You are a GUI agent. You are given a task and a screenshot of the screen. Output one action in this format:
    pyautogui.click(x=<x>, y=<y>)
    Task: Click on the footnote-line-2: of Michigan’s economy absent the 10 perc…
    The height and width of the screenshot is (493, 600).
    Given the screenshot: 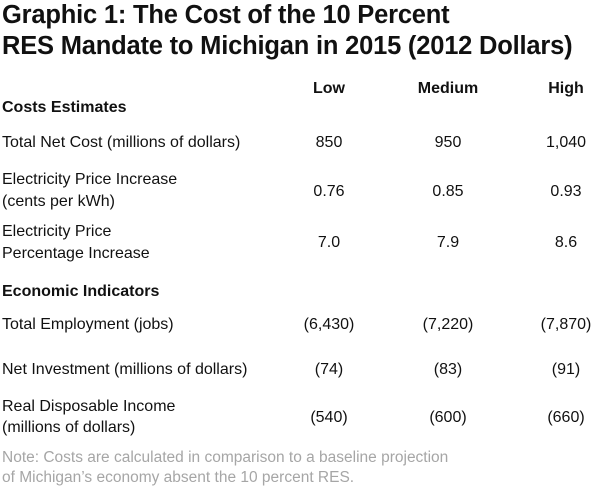 What is the action you would take?
    pyautogui.click(x=178, y=477)
    